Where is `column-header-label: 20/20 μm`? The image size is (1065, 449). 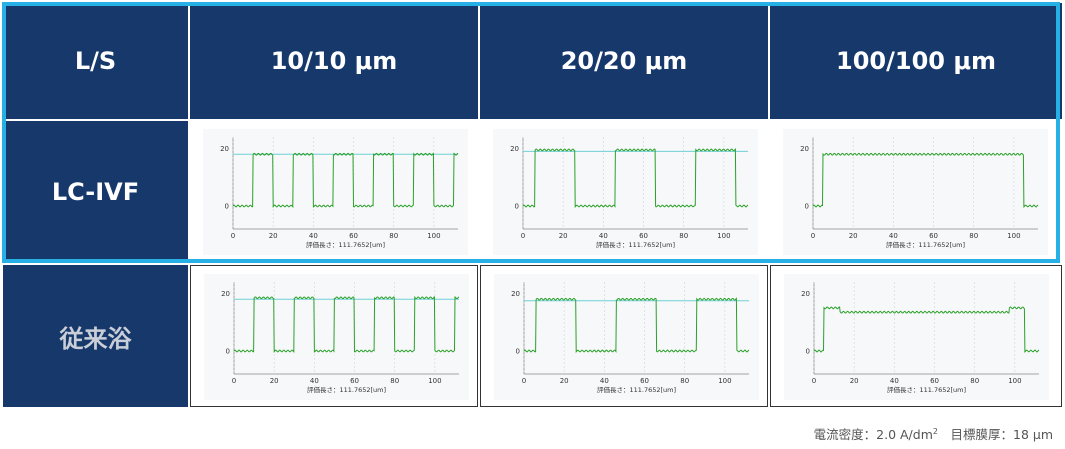 column-header-label: 20/20 μm is located at coordinates (624, 61).